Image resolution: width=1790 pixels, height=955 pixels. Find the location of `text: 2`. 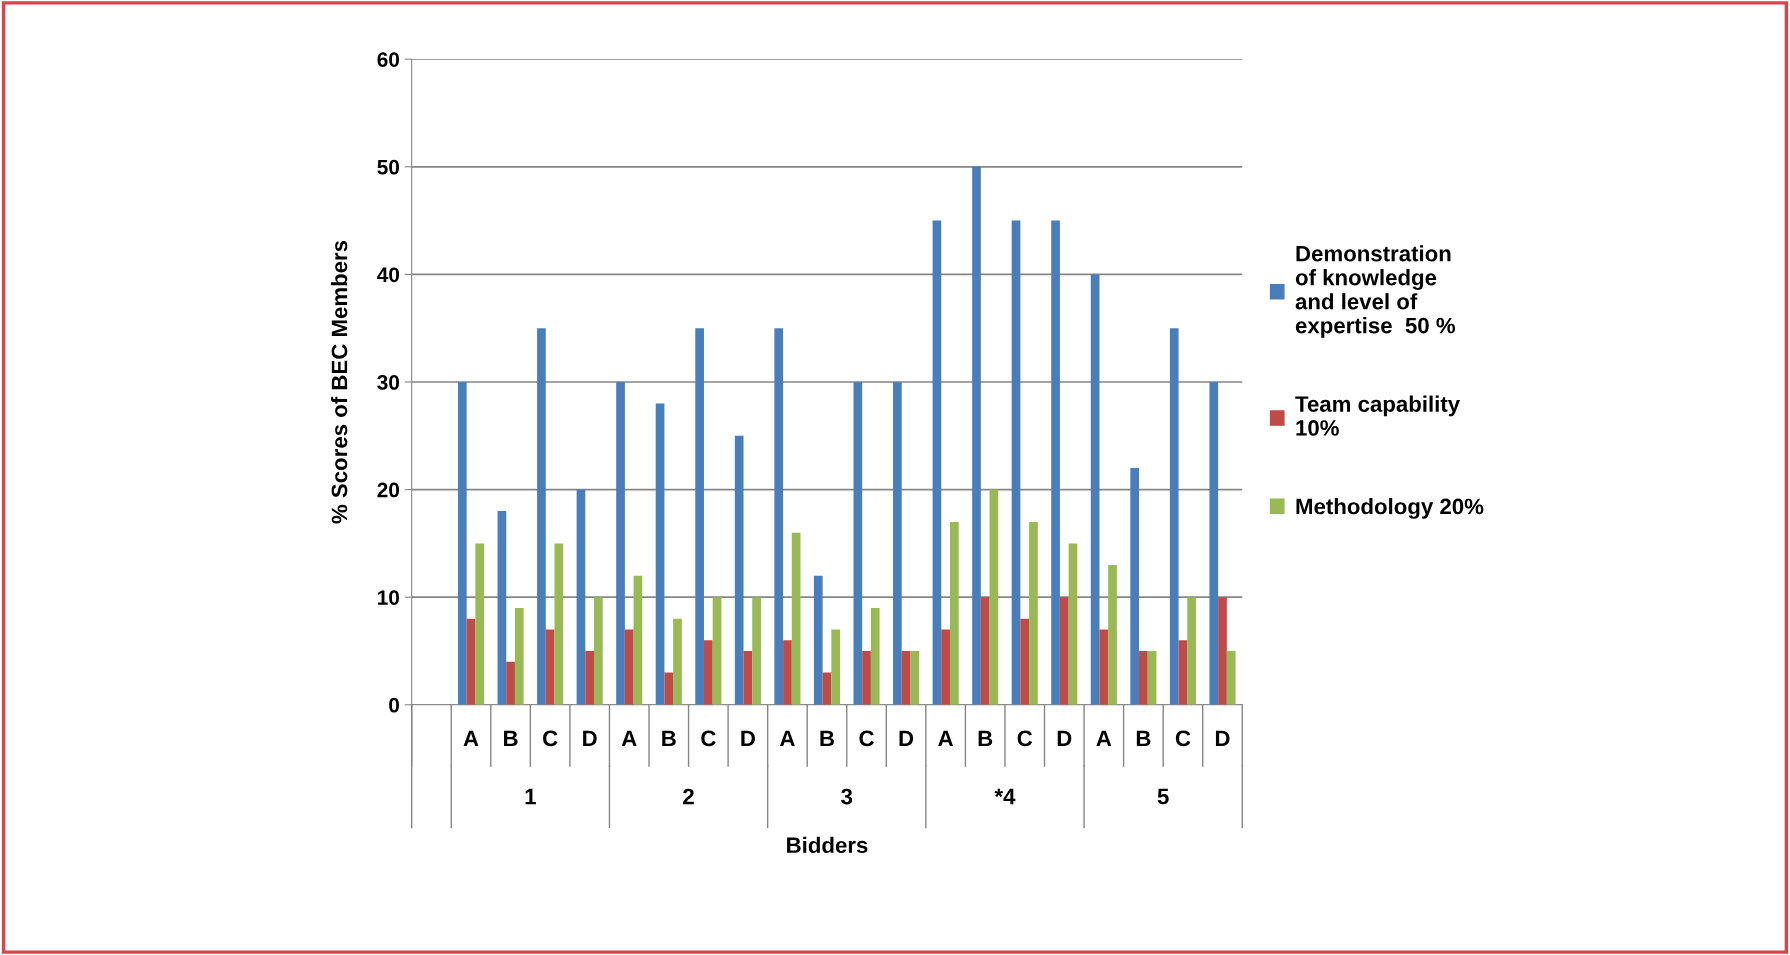

text: 2 is located at coordinates (688, 796).